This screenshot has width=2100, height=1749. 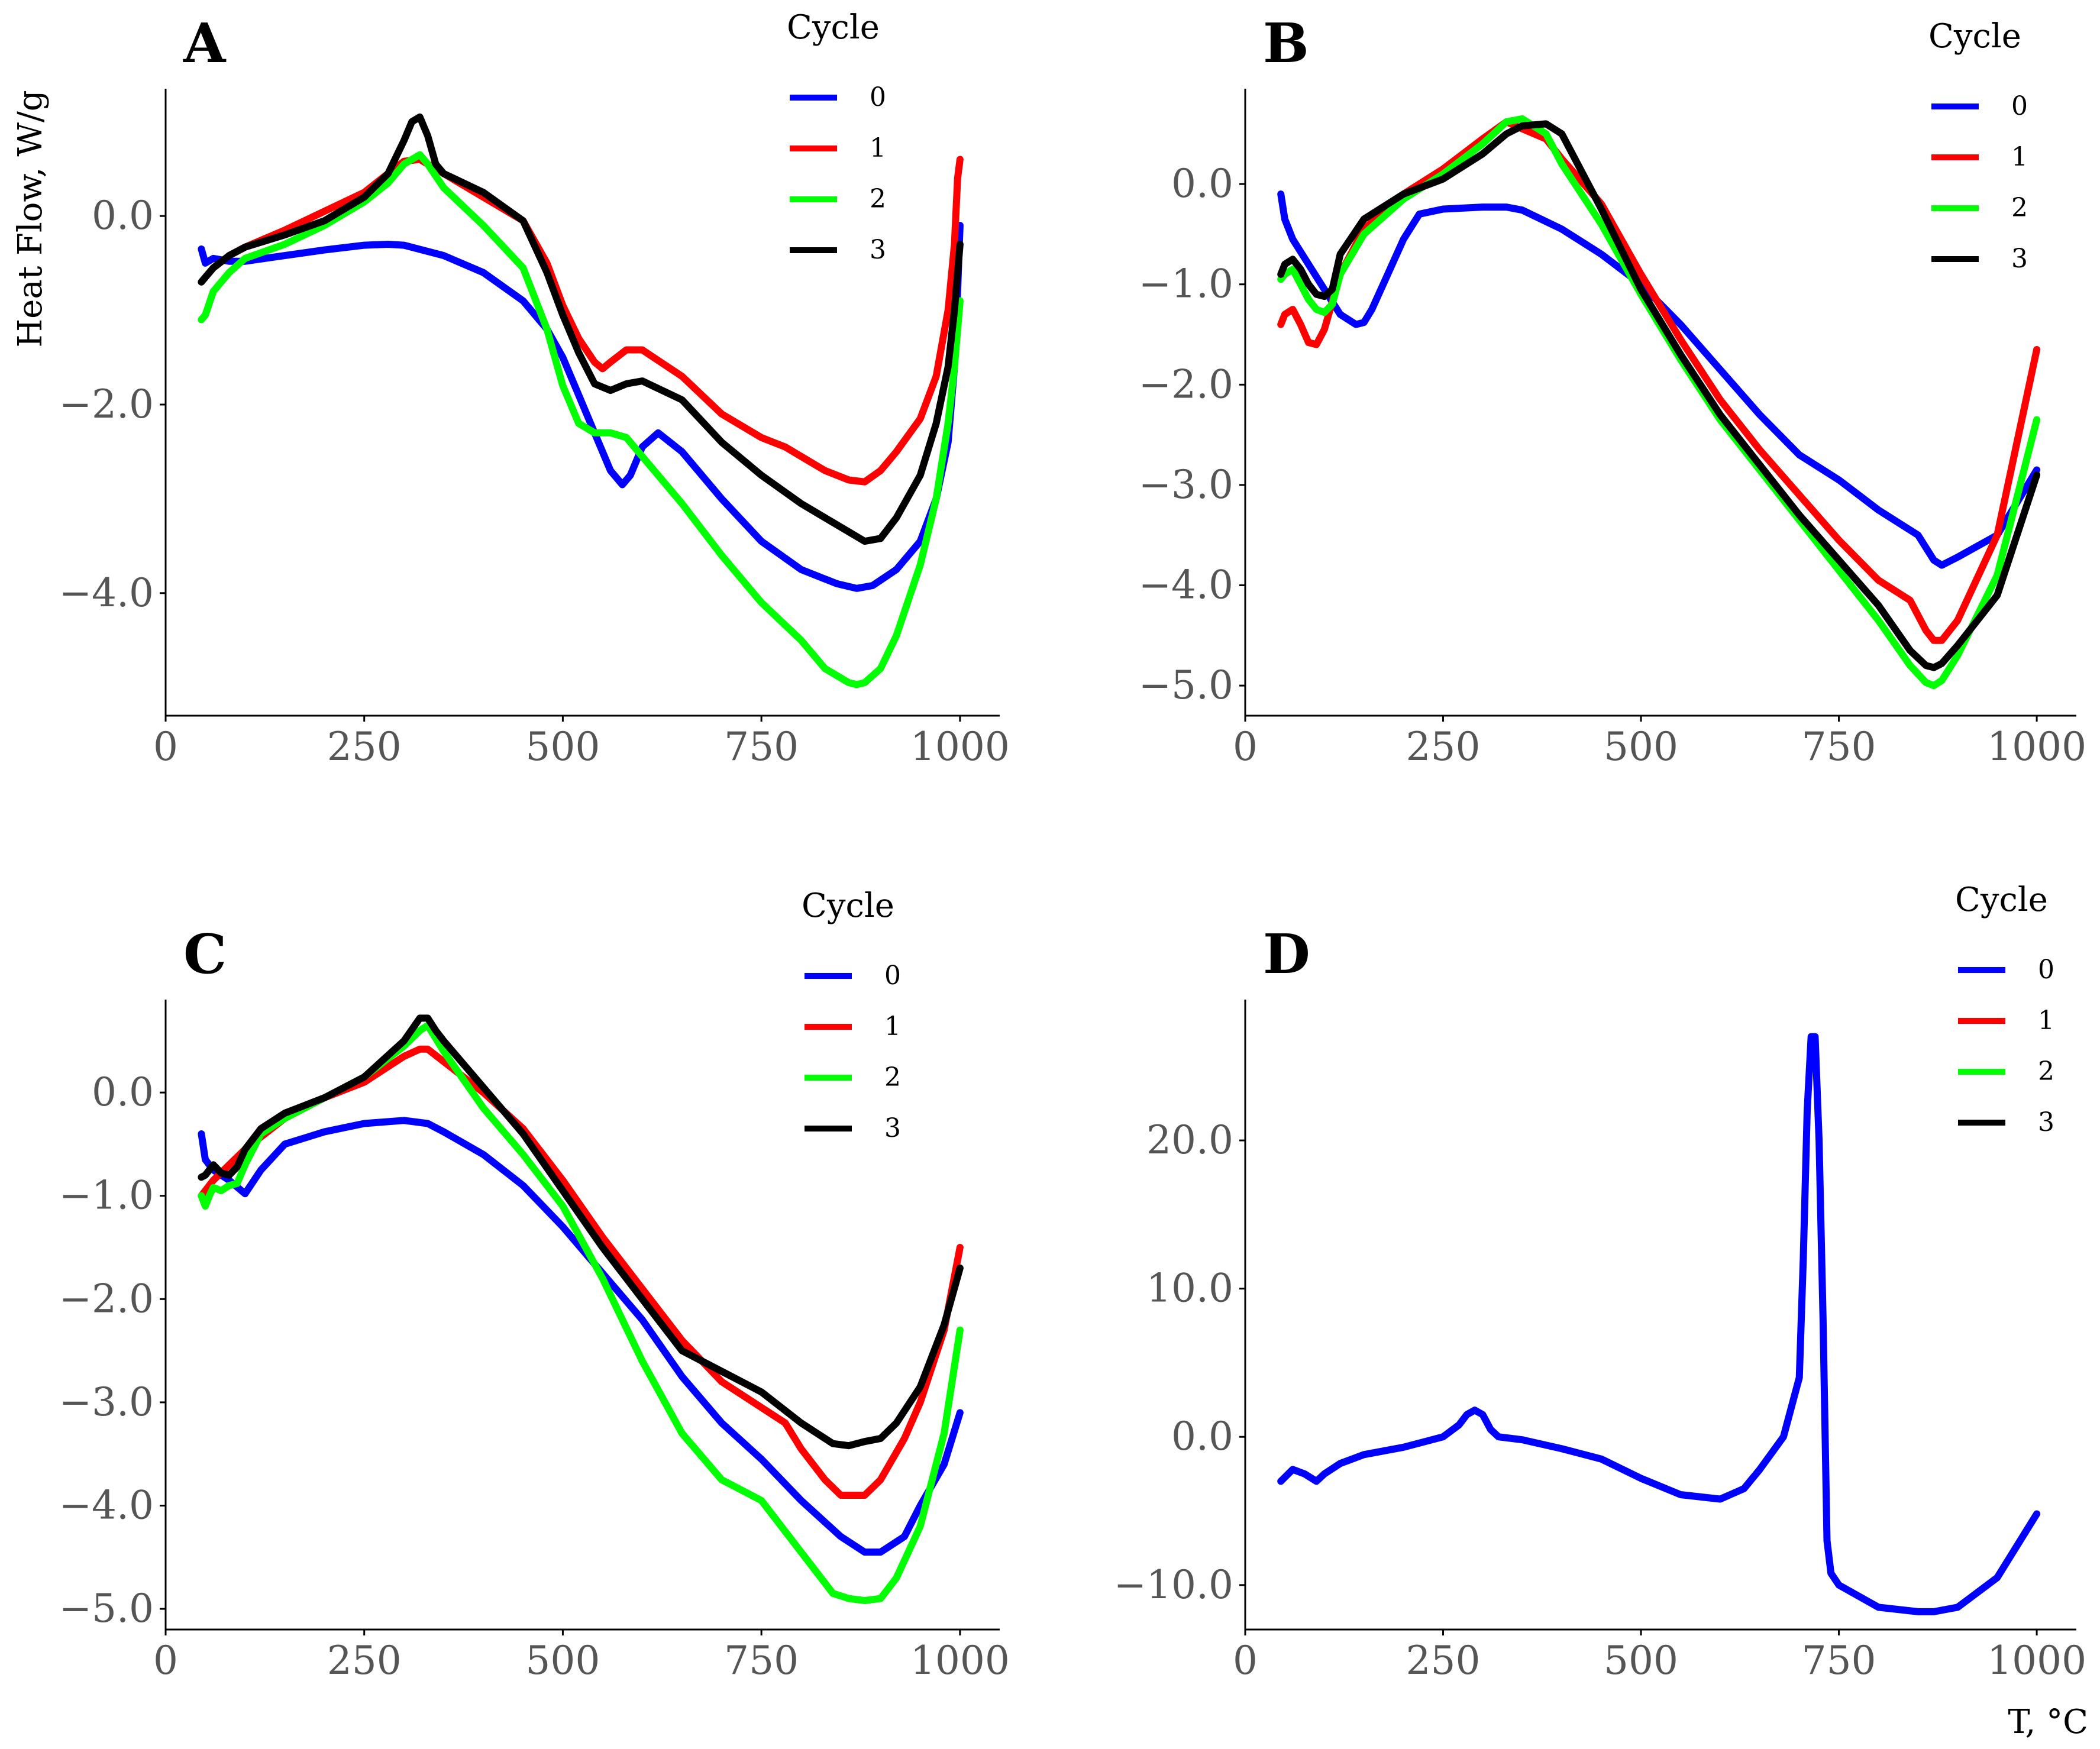 I want to click on panel-letter-c: C, so click(x=205, y=954).